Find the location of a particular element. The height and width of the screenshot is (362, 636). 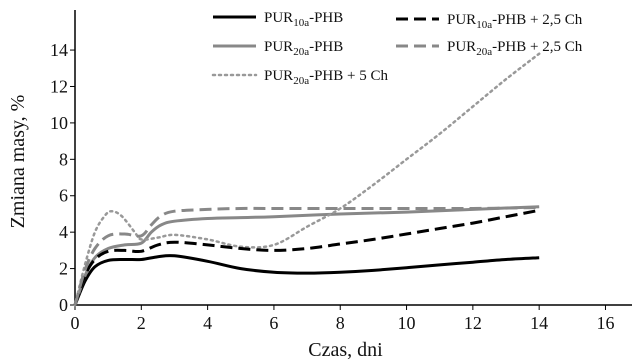

legend-item-4: PUR10a-PHB + 2,5 Ch is located at coordinates (489, 21).